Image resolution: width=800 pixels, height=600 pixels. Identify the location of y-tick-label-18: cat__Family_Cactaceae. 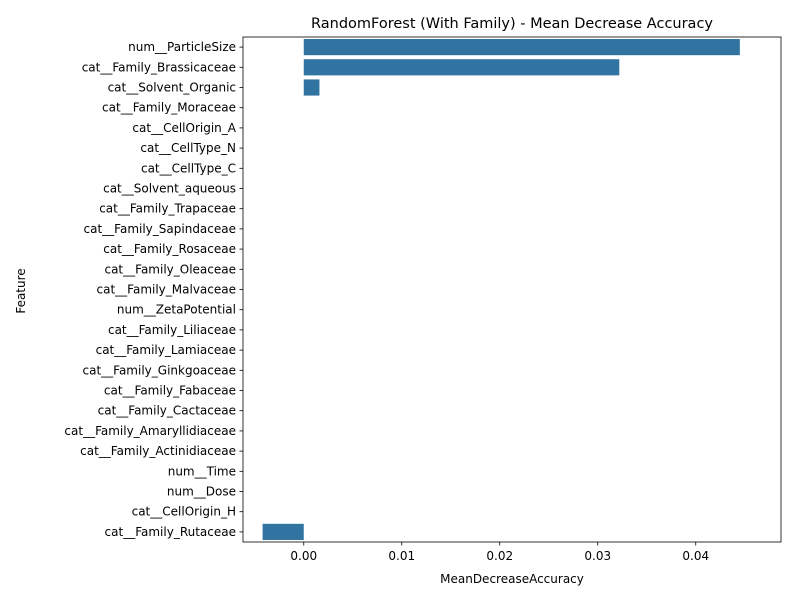
(167, 411).